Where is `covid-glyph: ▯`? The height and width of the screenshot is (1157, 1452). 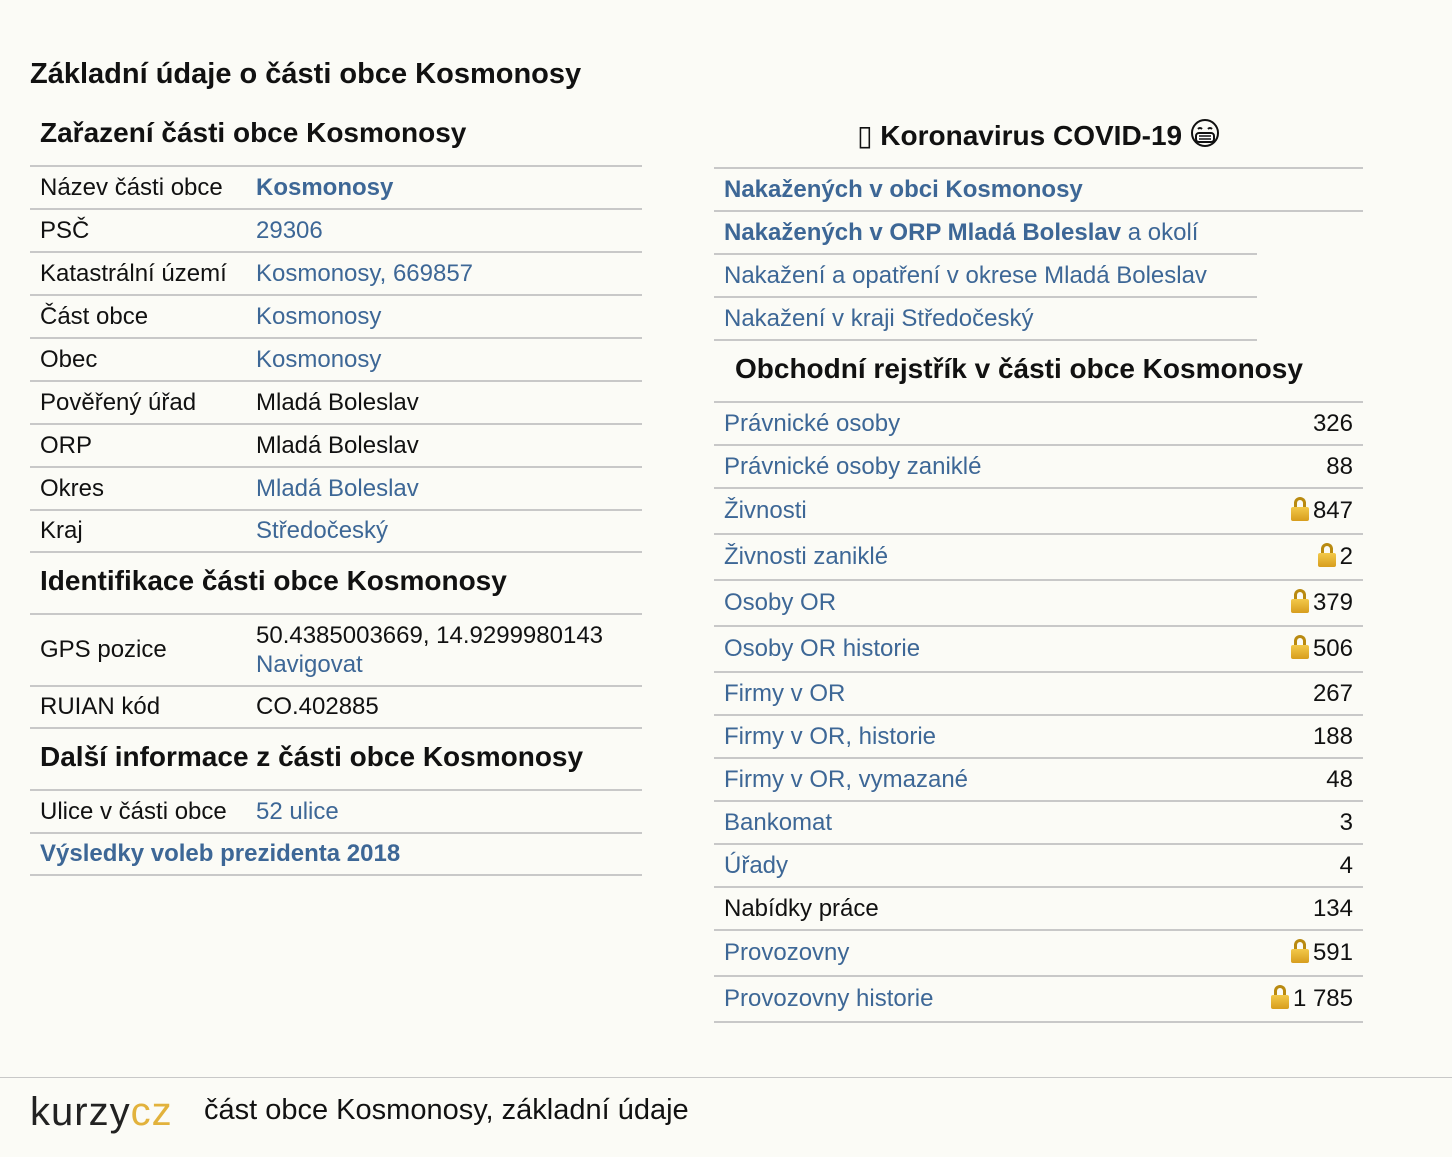 covid-glyph: ▯ is located at coordinates (865, 135).